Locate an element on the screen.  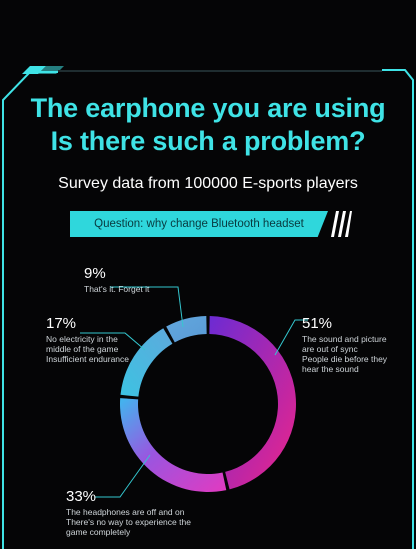
slice-desc-line: That's it. Forget it is located at coordinates (117, 289).